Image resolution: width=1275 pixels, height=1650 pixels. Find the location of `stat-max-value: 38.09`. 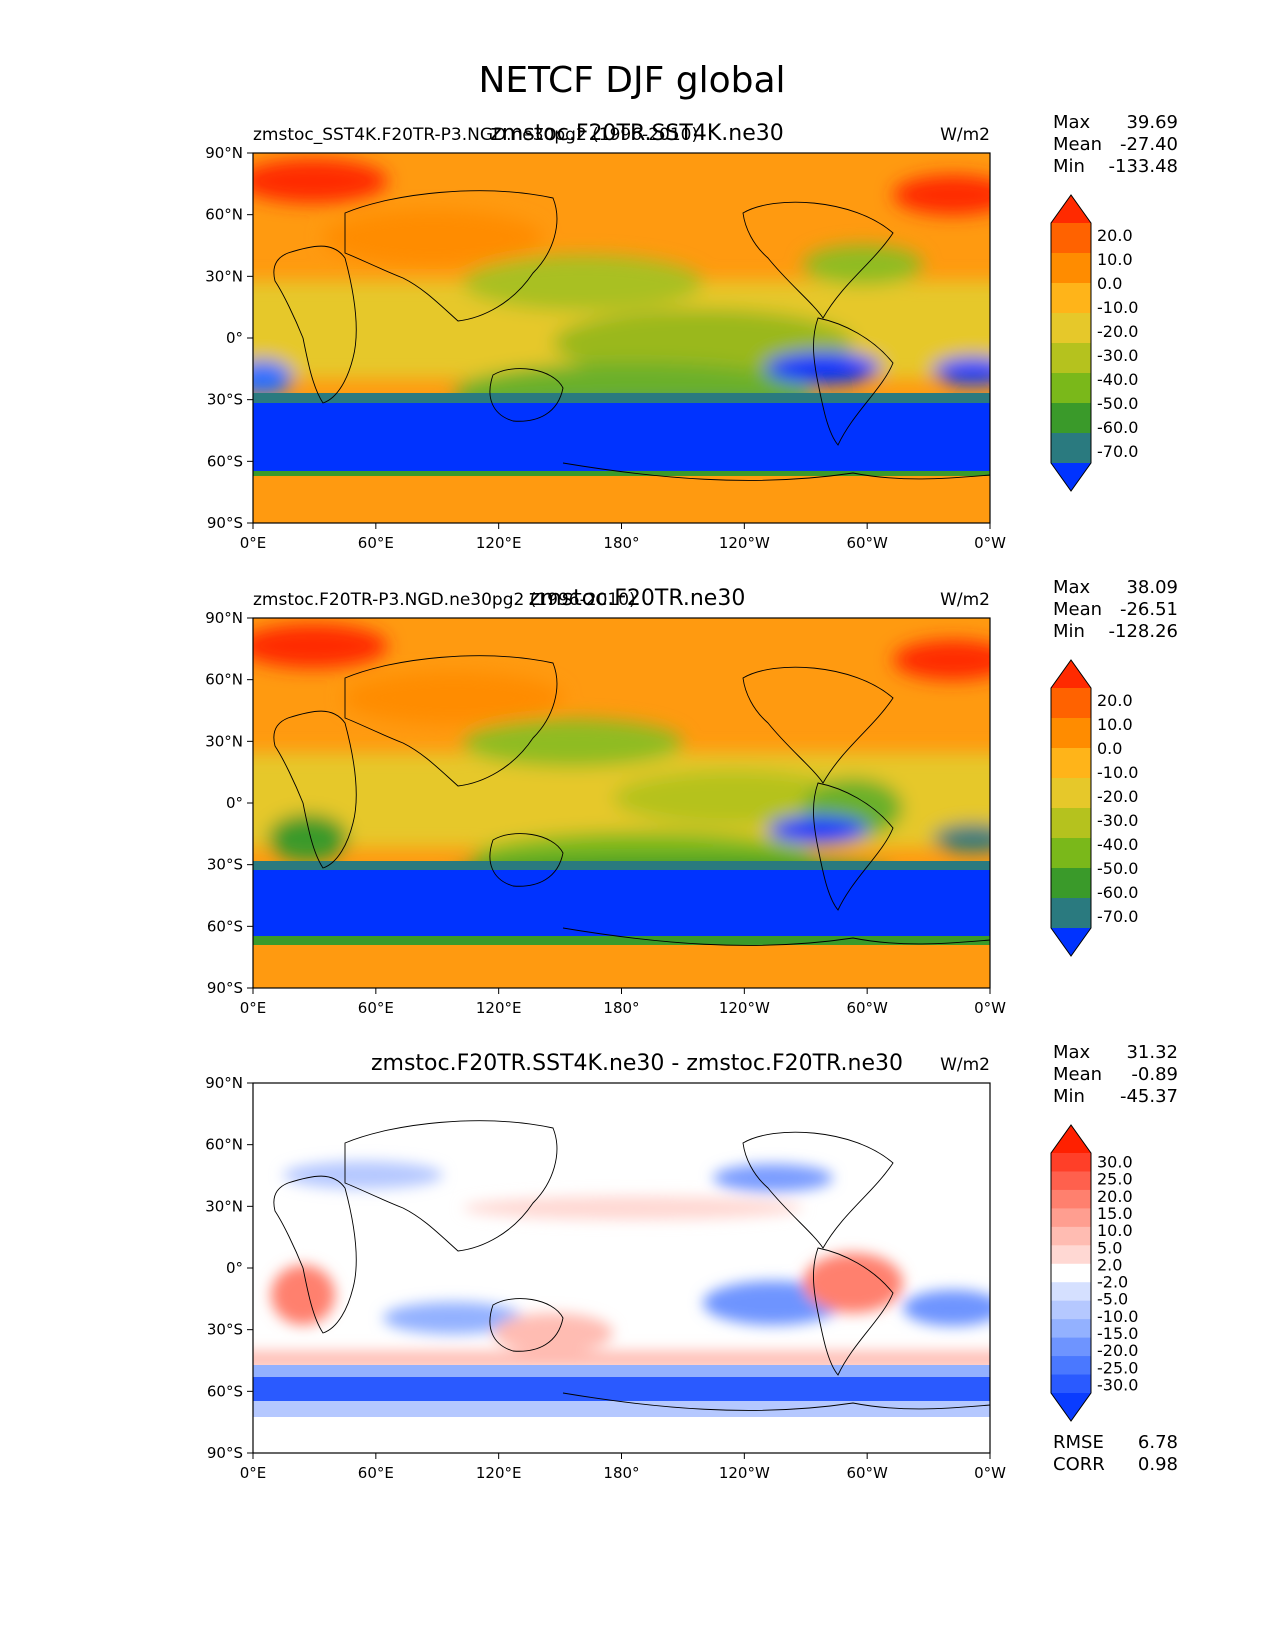

stat-max-value: 38.09 is located at coordinates (1152, 587).